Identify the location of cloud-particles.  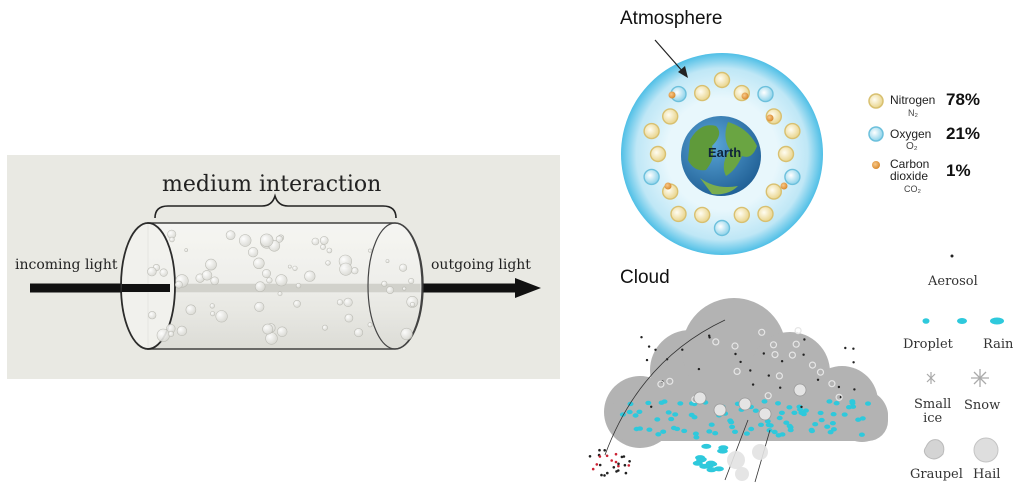
(745, 383).